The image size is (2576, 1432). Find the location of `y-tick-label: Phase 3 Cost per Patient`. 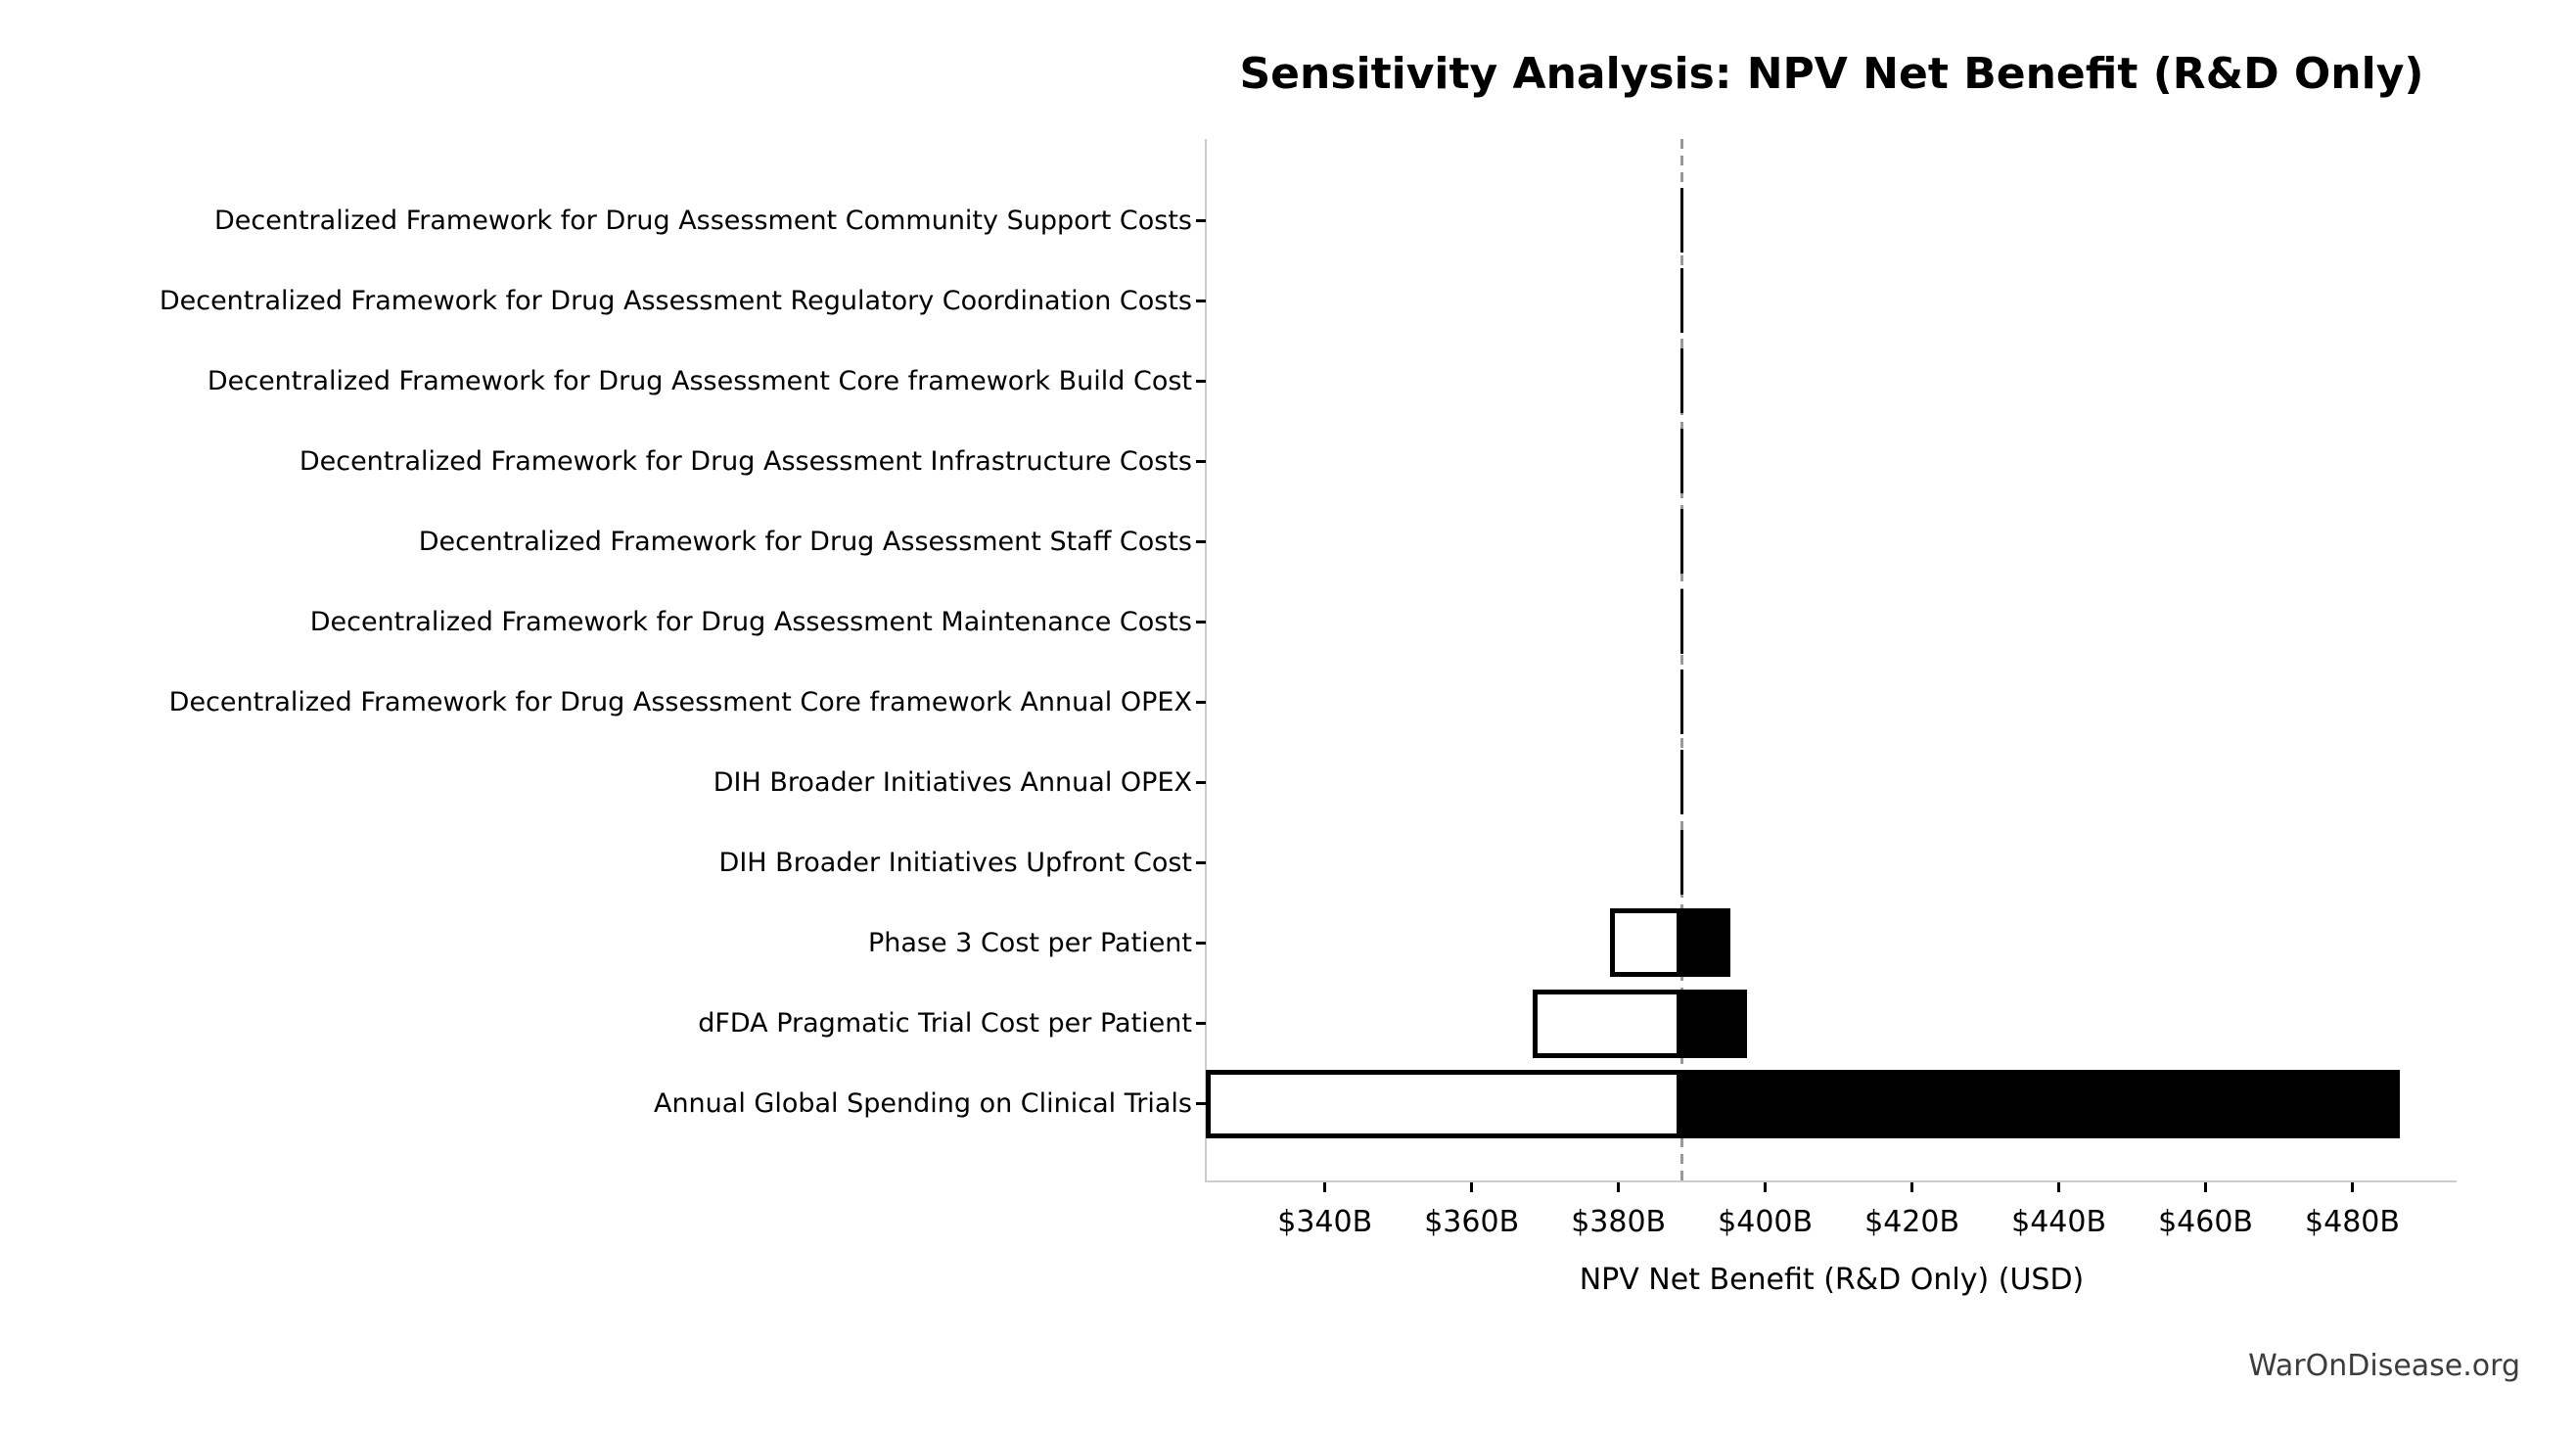

y-tick-label: Phase 3 Cost per Patient is located at coordinates (1029, 942).